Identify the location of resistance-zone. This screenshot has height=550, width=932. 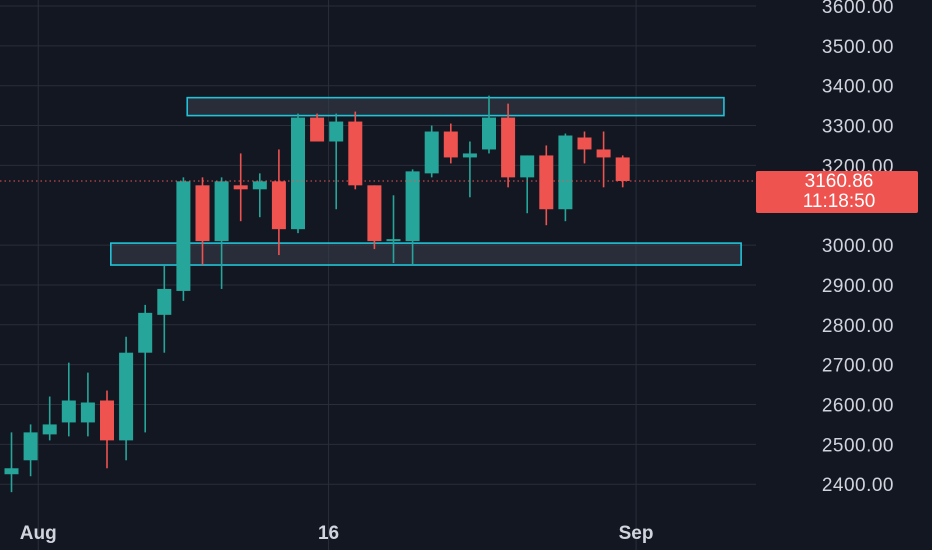
(455, 106).